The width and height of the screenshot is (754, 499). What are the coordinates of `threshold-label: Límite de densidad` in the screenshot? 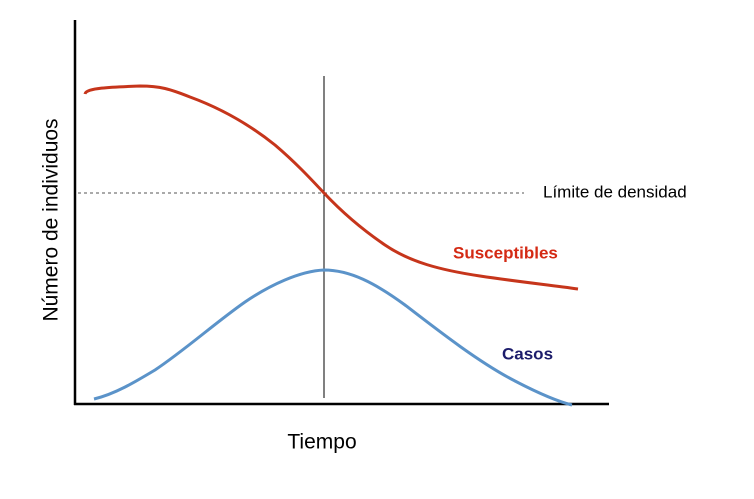 It's located at (615, 191).